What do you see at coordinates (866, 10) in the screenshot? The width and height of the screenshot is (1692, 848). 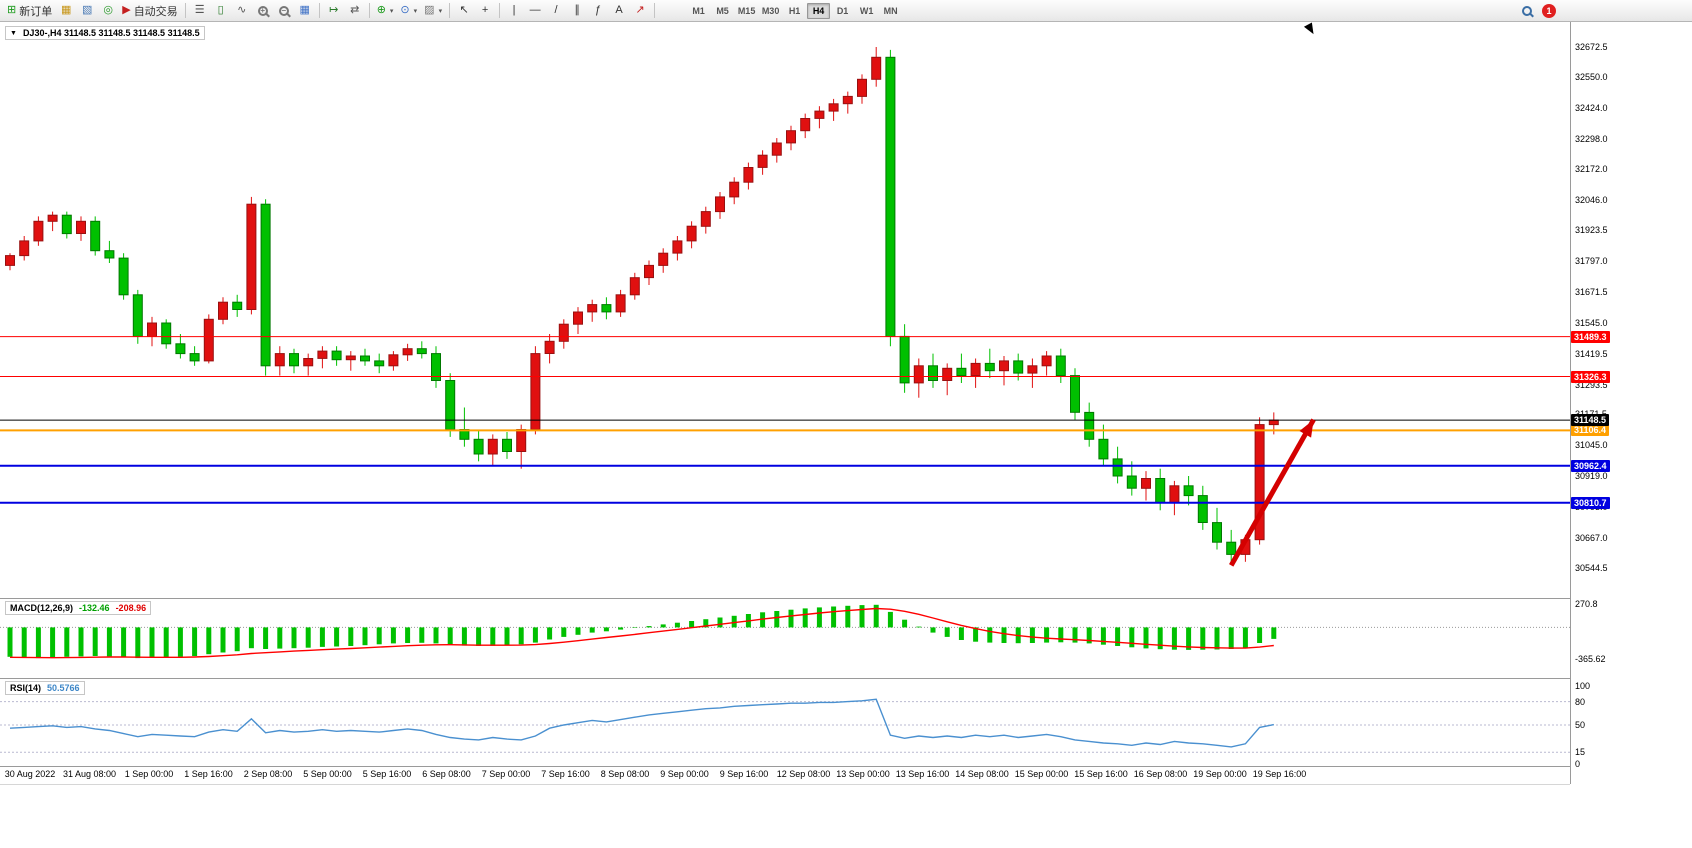 I see `timeframe-w1: W1` at bounding box center [866, 10].